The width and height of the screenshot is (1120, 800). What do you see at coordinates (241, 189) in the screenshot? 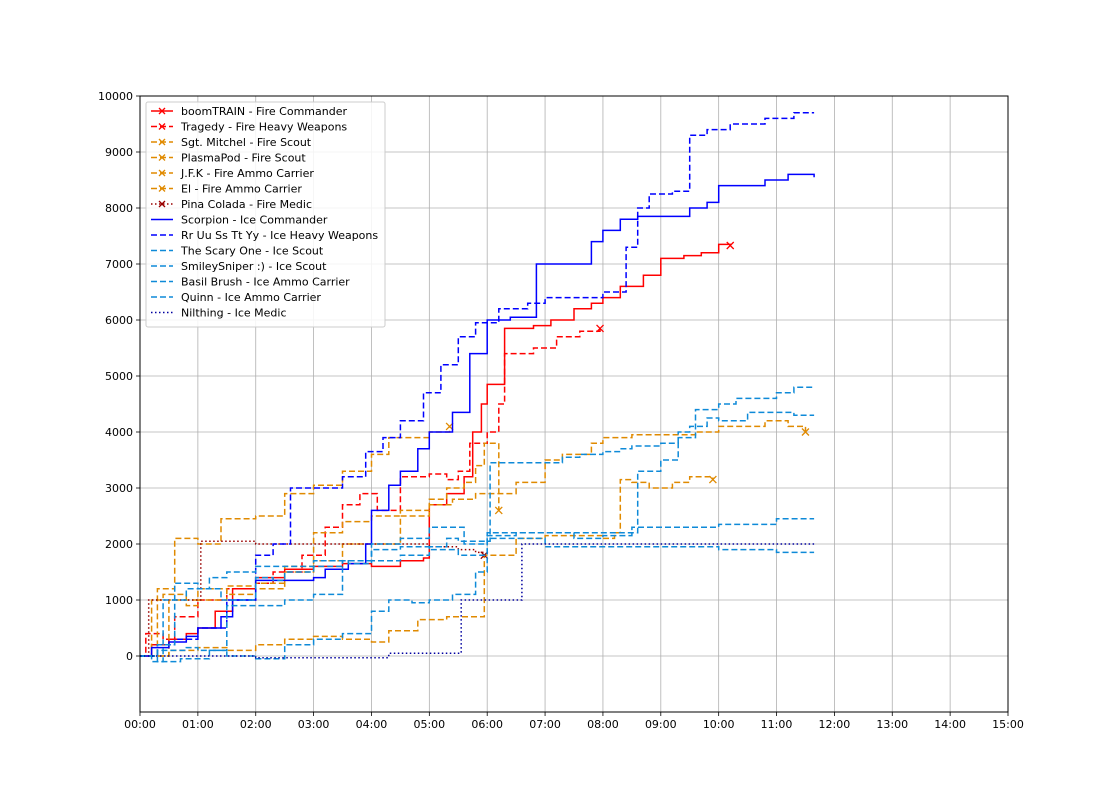
I see `legend-label: El - Fire Ammo Carrier` at bounding box center [241, 189].